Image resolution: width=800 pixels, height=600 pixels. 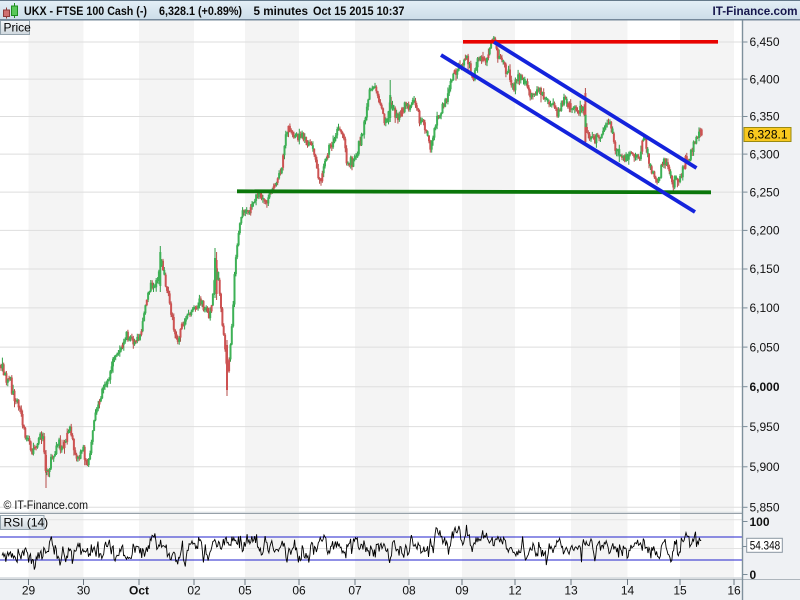 What do you see at coordinates (200, 11) in the screenshot?
I see `svg-text: 6,328.1 (+0.89%)` at bounding box center [200, 11].